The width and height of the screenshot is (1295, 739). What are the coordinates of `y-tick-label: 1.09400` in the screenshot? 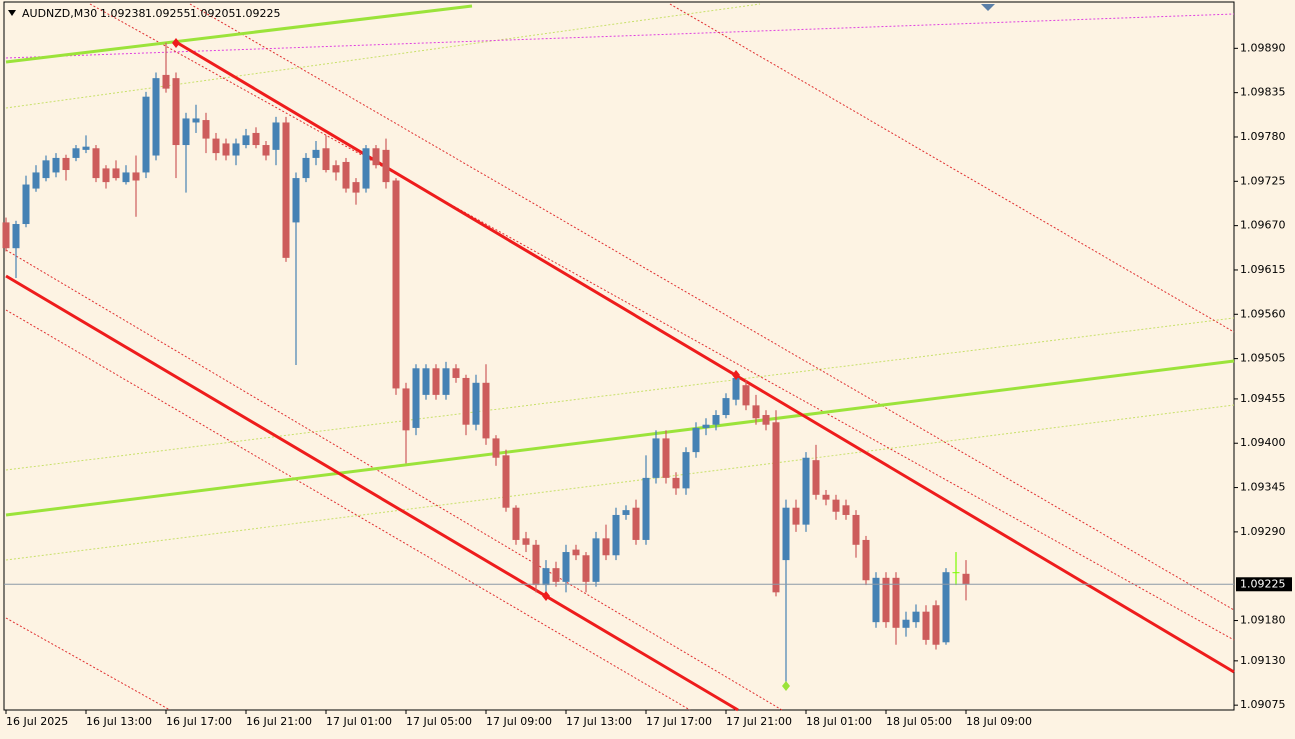 It's located at (1263, 442).